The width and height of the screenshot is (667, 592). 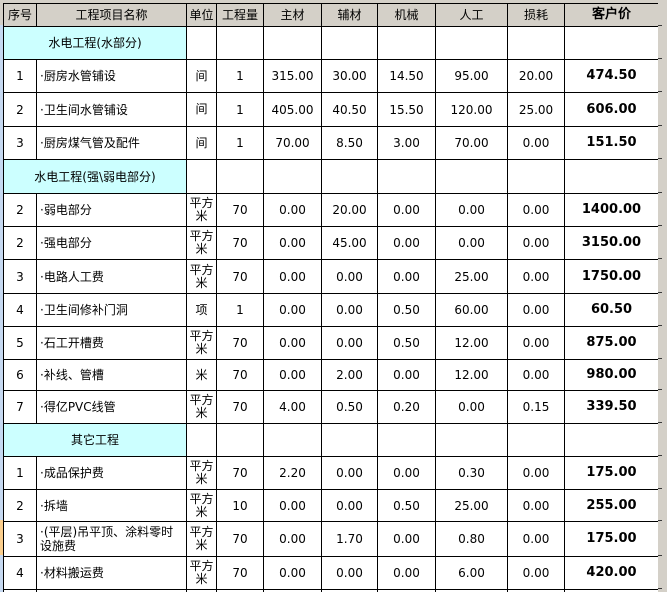 I want to click on section-title: 水电工程(强\弱电部分), so click(x=95, y=176).